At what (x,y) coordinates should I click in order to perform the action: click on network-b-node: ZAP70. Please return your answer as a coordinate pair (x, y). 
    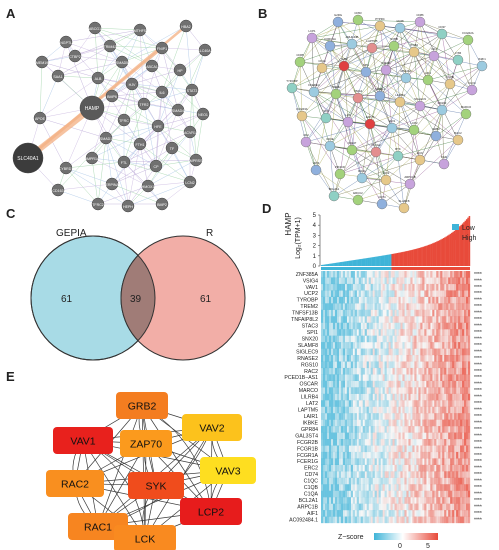
    Looking at the image, I should click on (370, 122).